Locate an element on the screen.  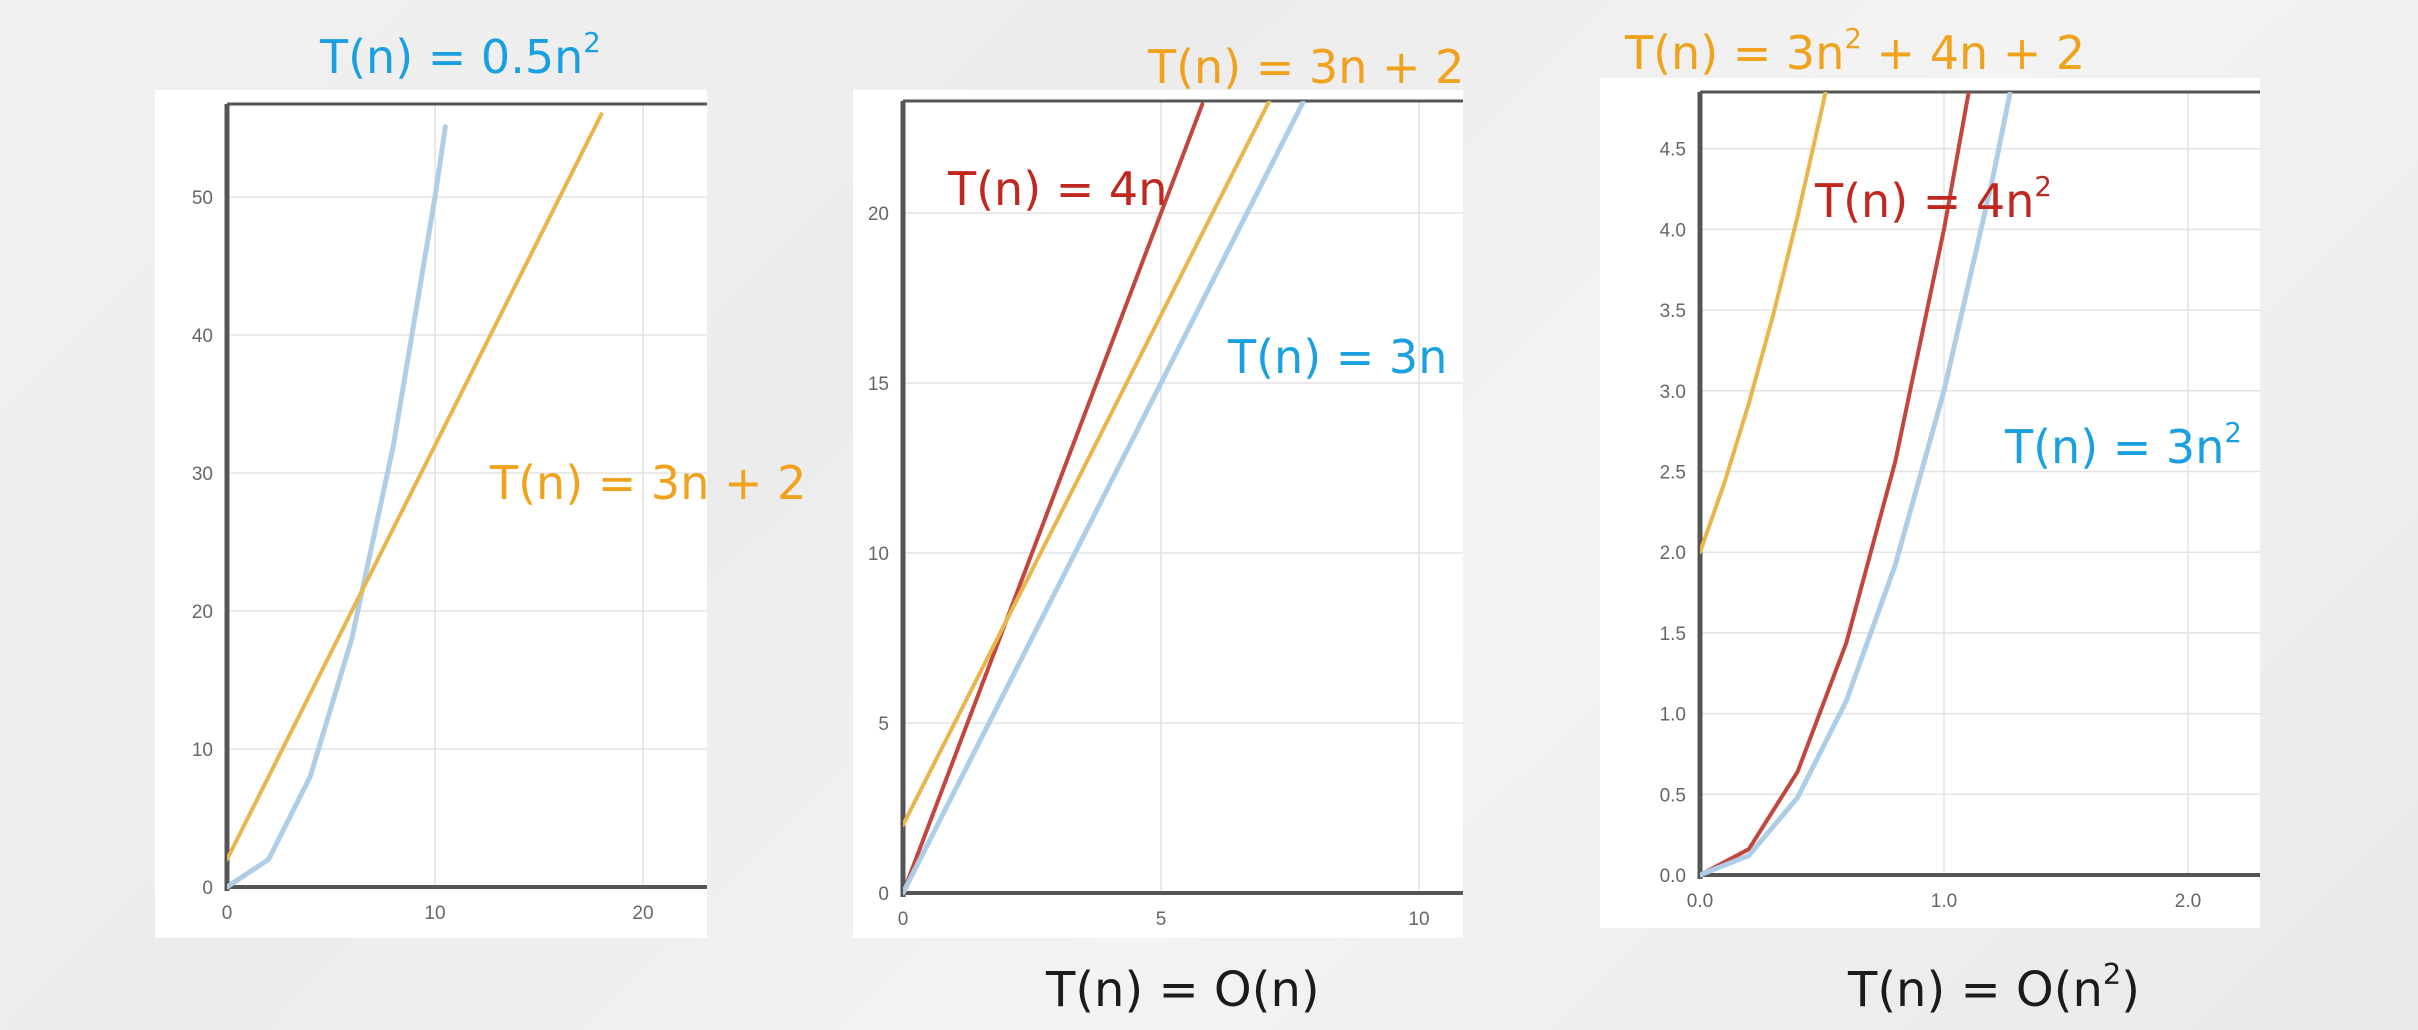
label-4n-squared: T(n) = 4n2 is located at coordinates (1933, 199).